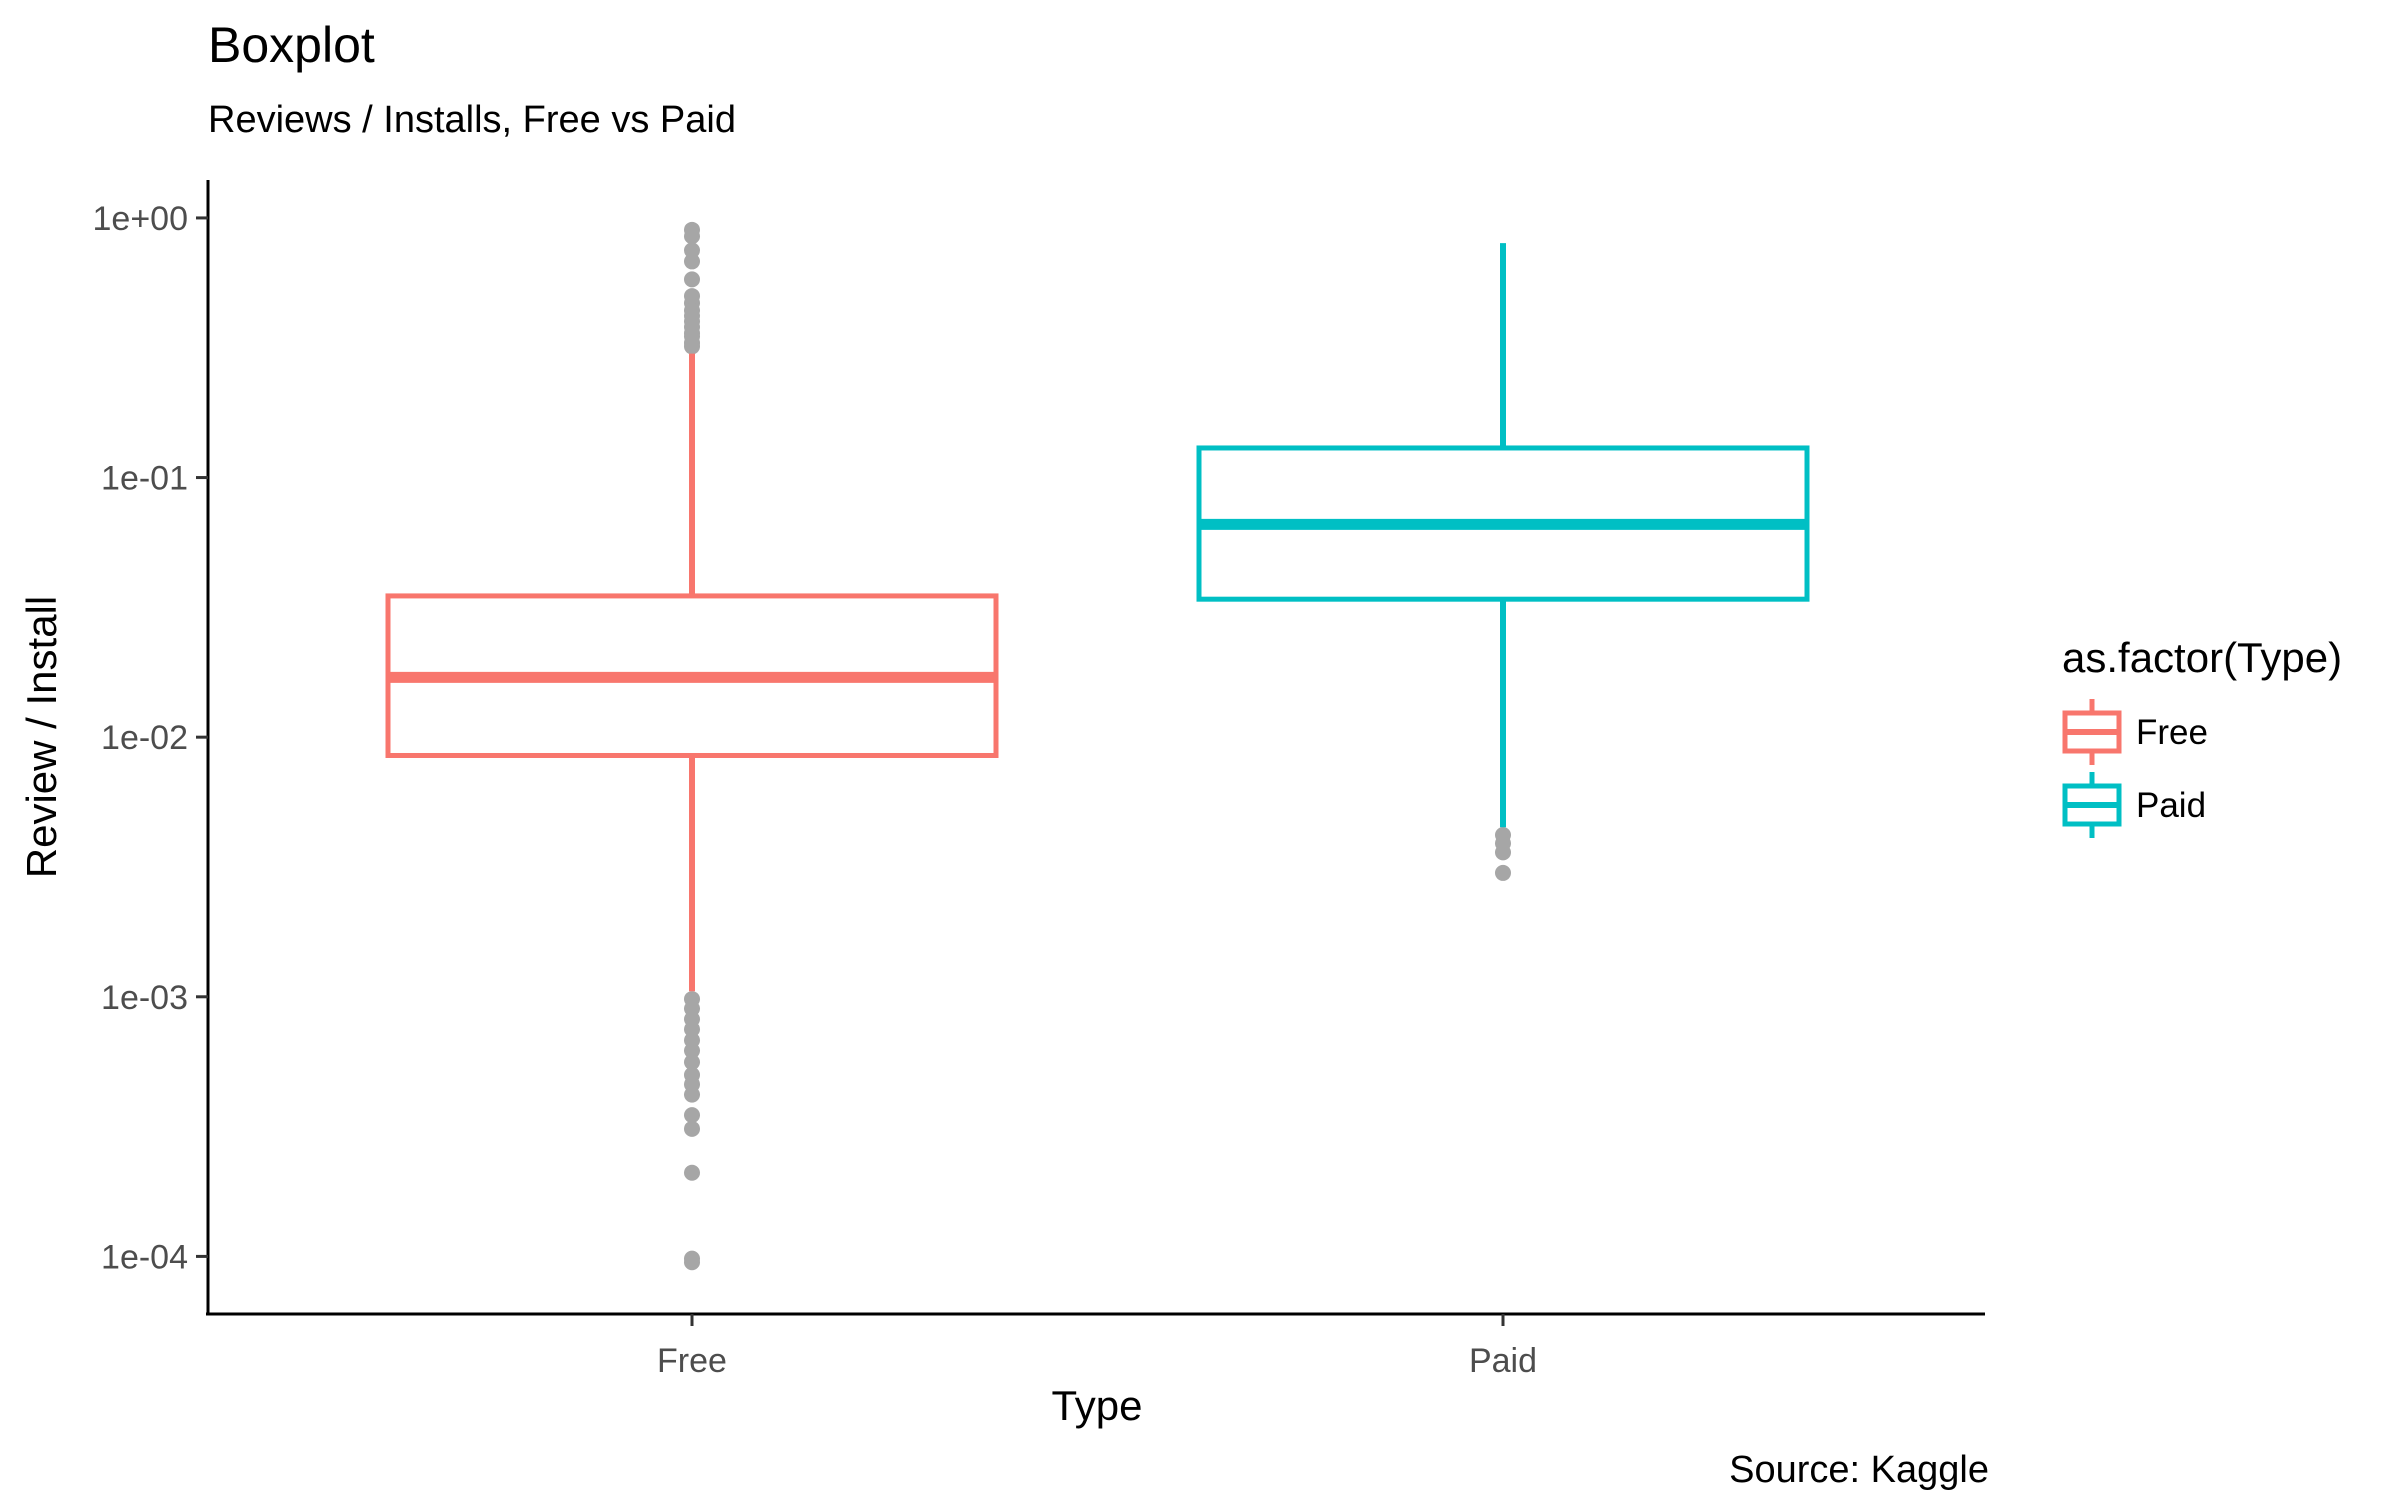 The image size is (2400, 1500). I want to click on y-tick-label: 1e-04, so click(144, 1257).